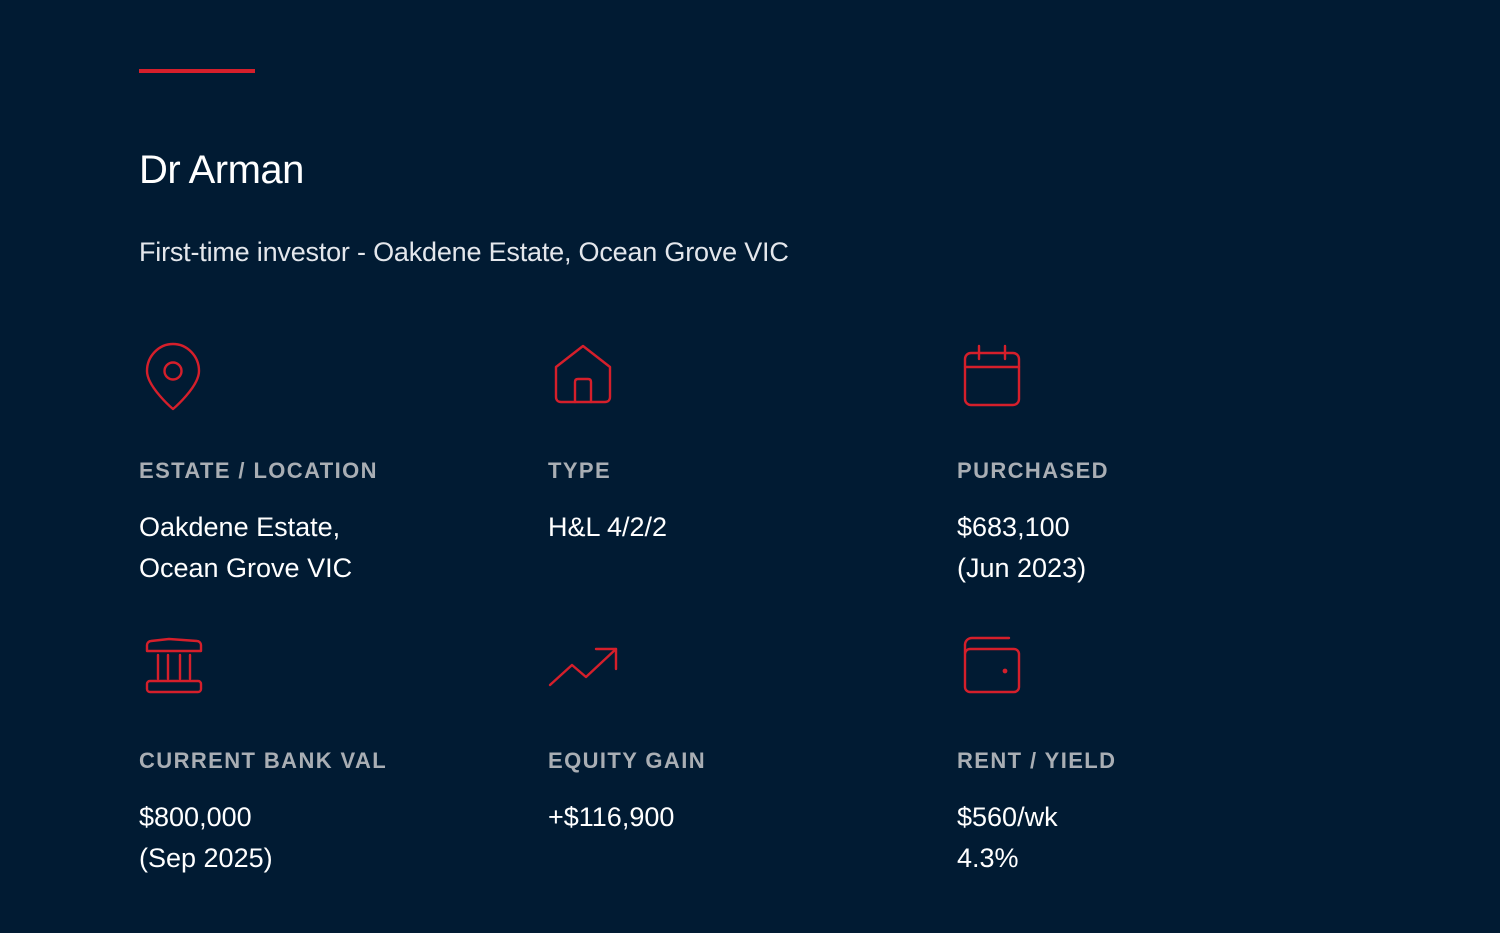 The height and width of the screenshot is (933, 1500). Describe the element at coordinates (1033, 470) in the screenshot. I see `stat-label: PURCHASED` at that location.